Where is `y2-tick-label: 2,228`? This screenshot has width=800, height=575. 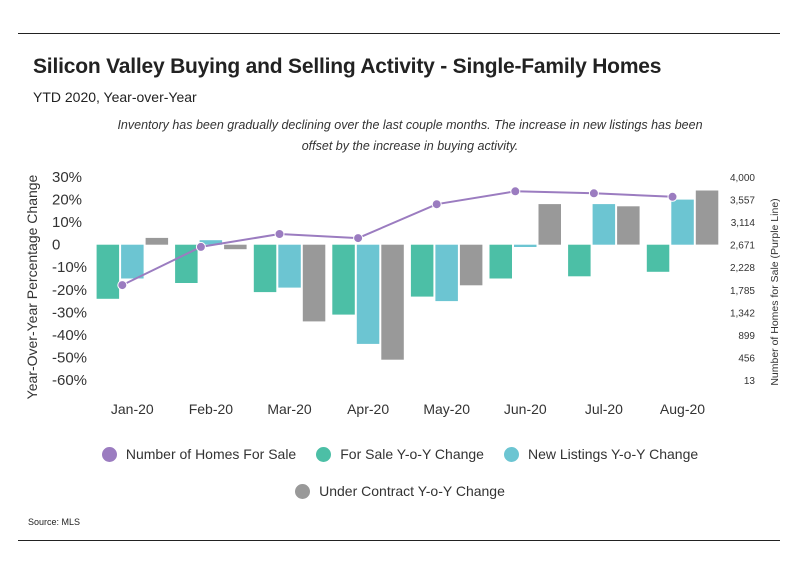
y2-tick-label: 2,228 is located at coordinates (742, 268).